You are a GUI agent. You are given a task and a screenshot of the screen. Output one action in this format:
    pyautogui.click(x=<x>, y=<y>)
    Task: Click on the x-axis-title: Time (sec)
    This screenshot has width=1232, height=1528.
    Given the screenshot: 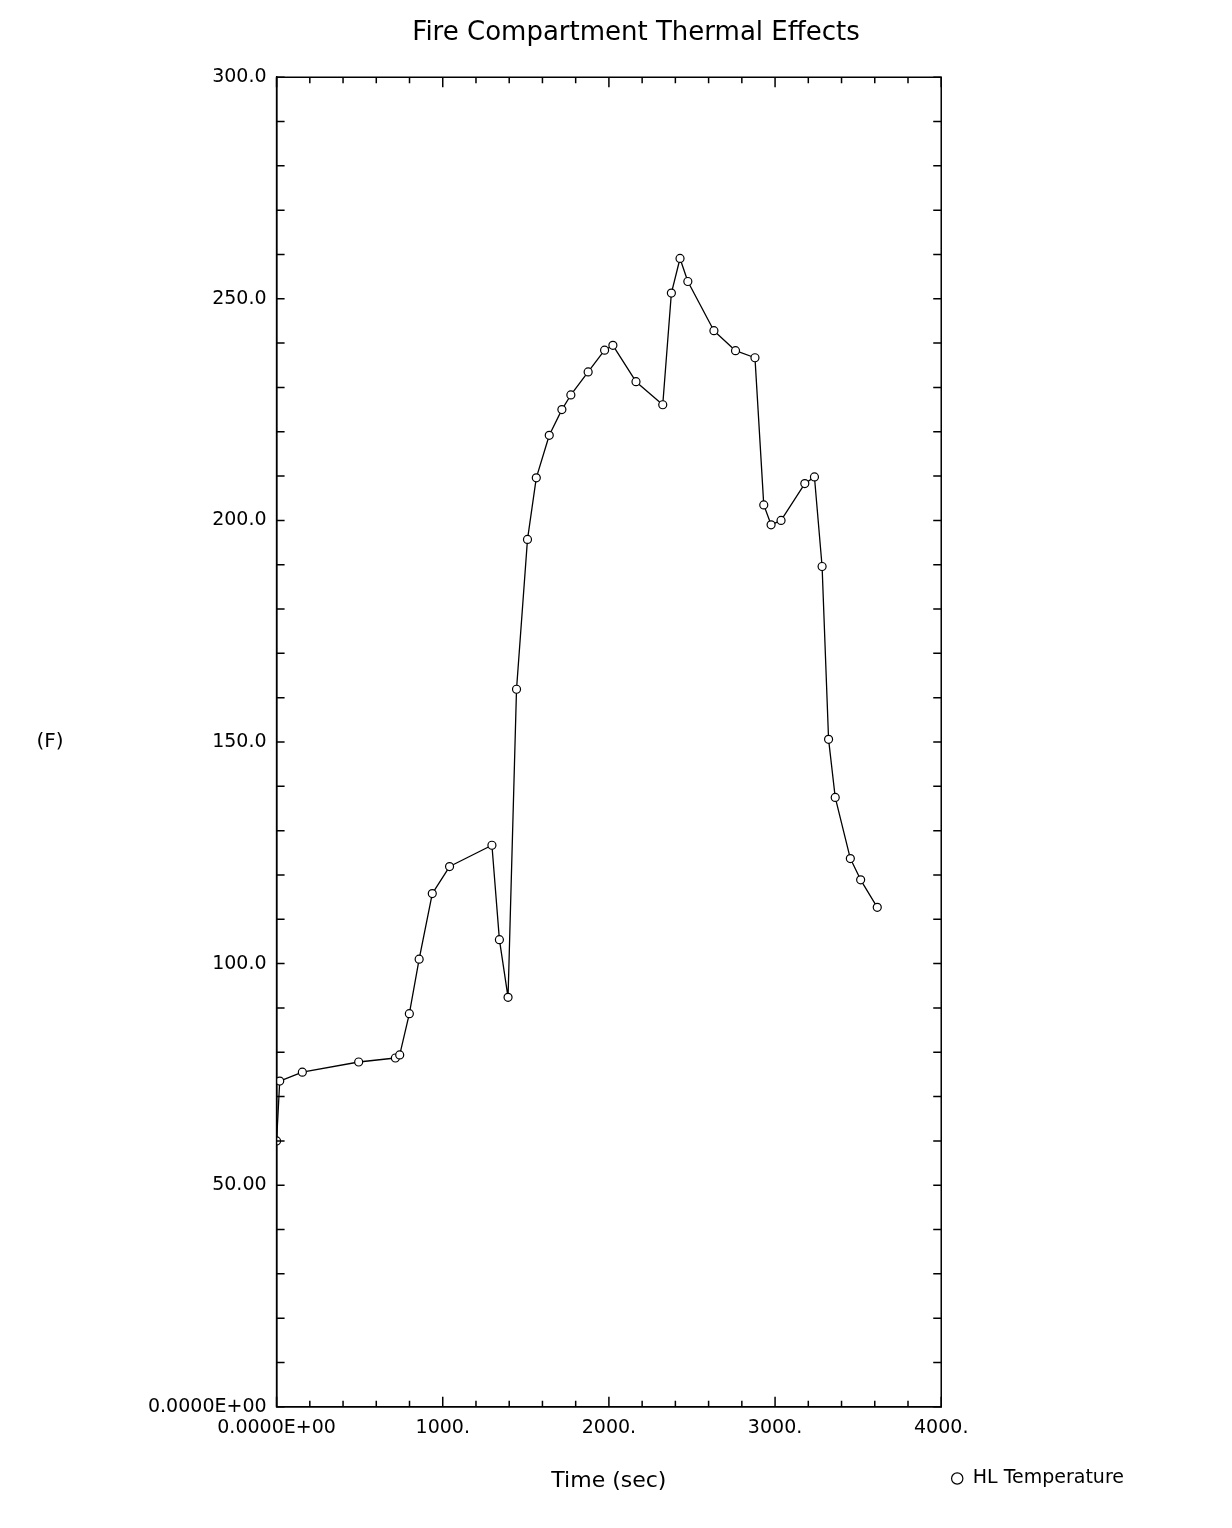 What is the action you would take?
    pyautogui.click(x=608, y=1479)
    